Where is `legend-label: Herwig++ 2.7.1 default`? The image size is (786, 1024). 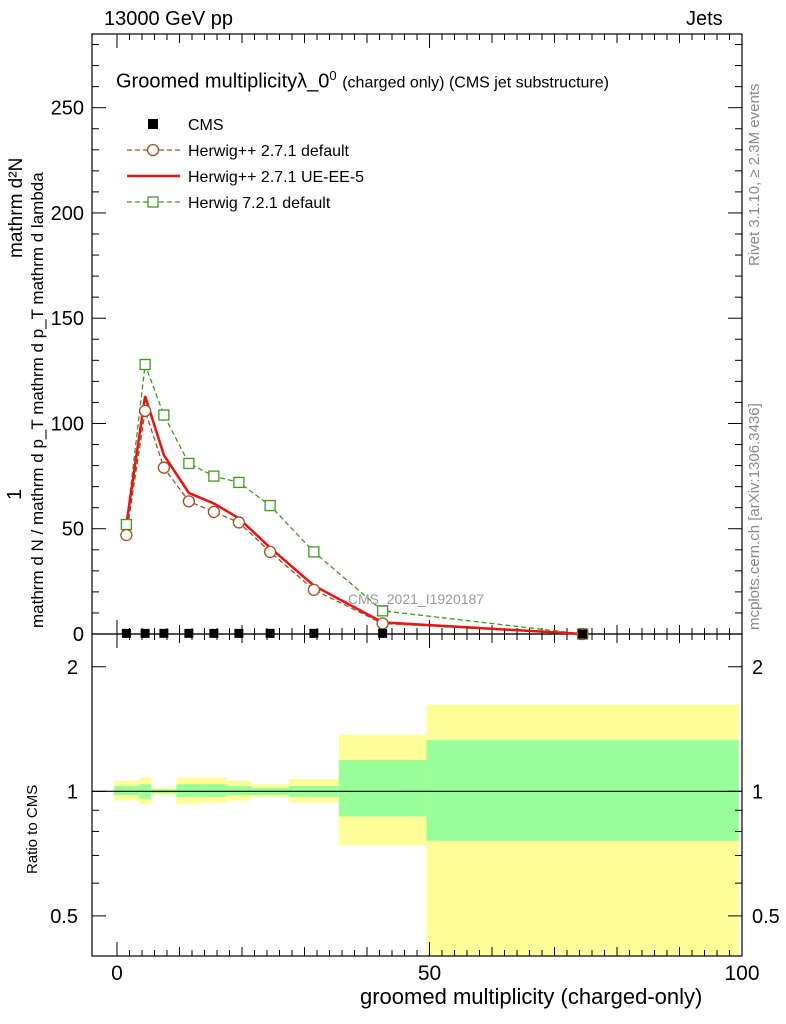 legend-label: Herwig++ 2.7.1 default is located at coordinates (269, 151).